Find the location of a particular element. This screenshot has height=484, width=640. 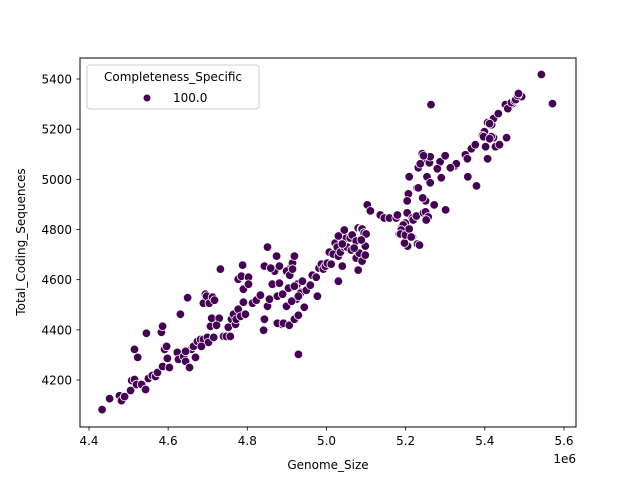

y-tick-label: 4800 is located at coordinates (56, 230).